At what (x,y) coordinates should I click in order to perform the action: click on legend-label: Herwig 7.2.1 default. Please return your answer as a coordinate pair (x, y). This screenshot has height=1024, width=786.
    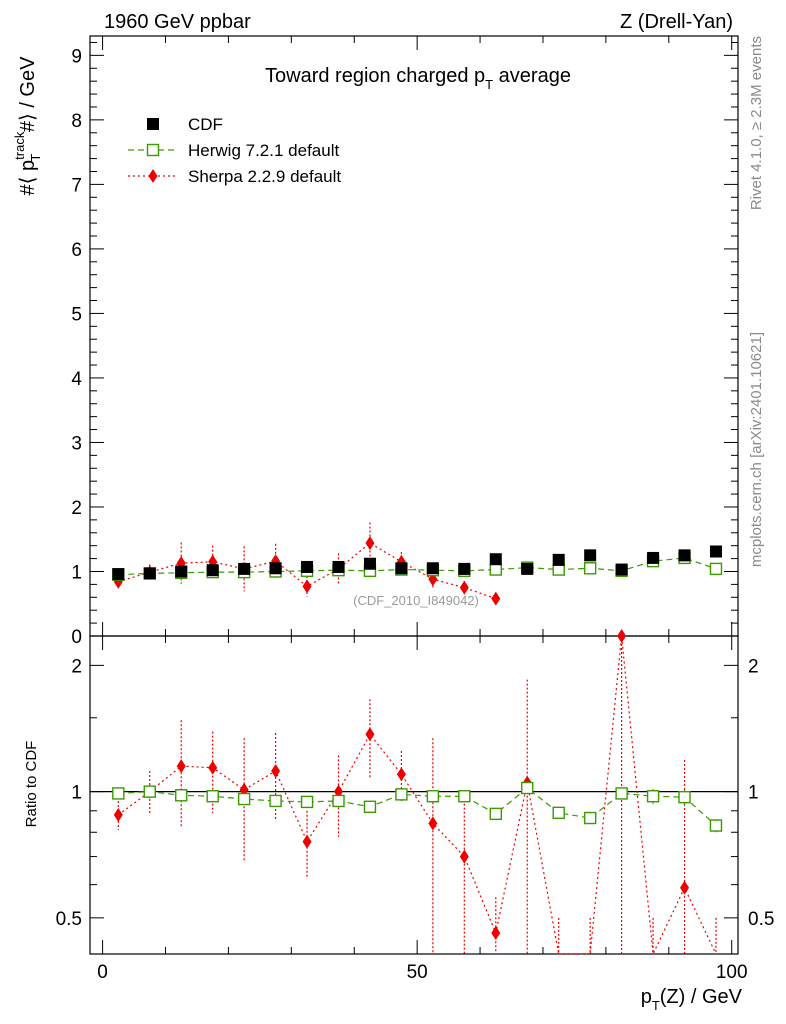
    Looking at the image, I should click on (263, 150).